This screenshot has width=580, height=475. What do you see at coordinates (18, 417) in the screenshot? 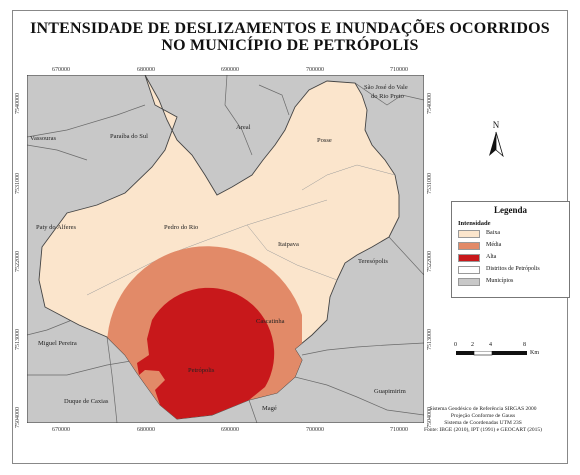
I see `y-tick-label: 7504000` at bounding box center [18, 417].